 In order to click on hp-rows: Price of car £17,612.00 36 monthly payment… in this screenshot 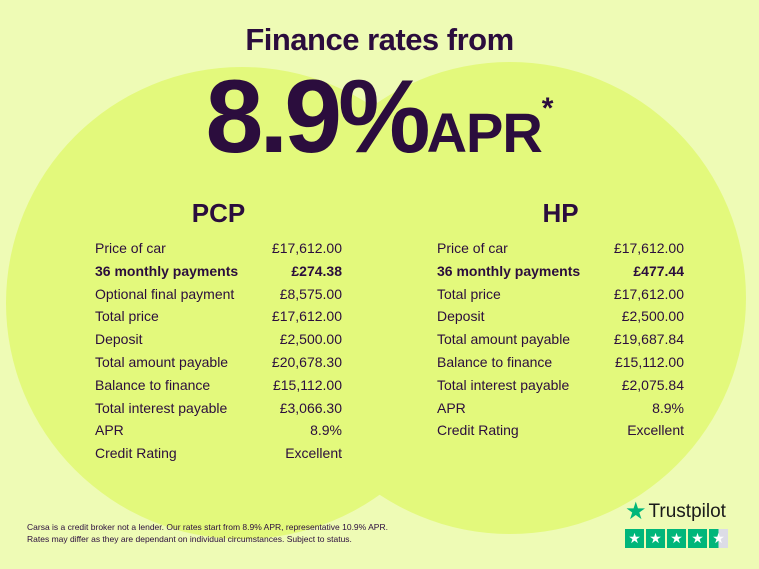, I will do `click(560, 339)`.